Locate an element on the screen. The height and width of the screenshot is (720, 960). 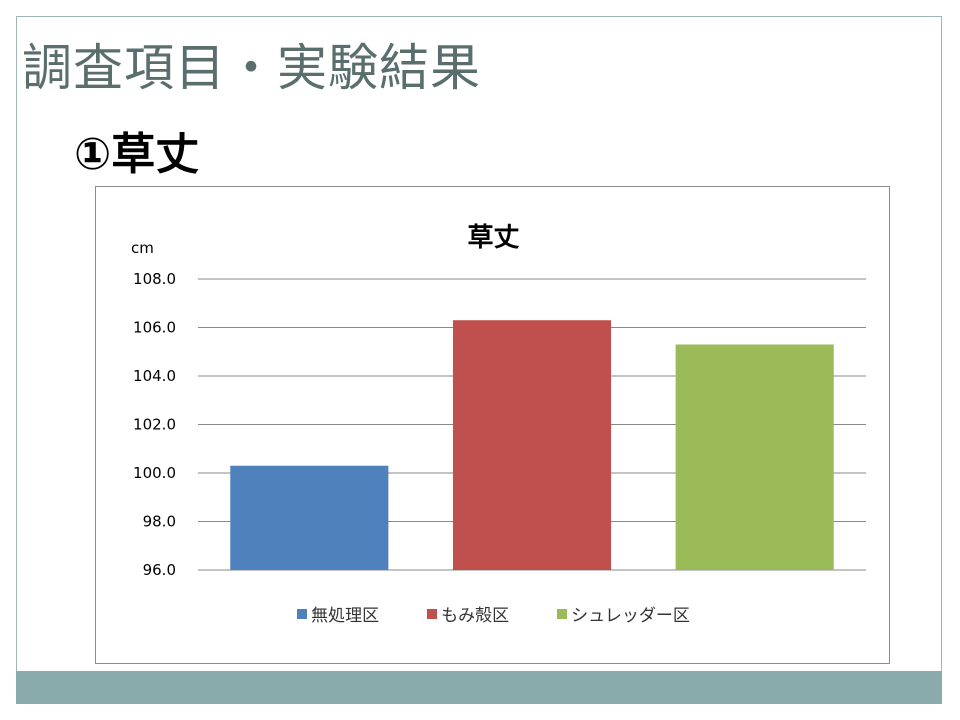
footer-band is located at coordinates (479, 687).